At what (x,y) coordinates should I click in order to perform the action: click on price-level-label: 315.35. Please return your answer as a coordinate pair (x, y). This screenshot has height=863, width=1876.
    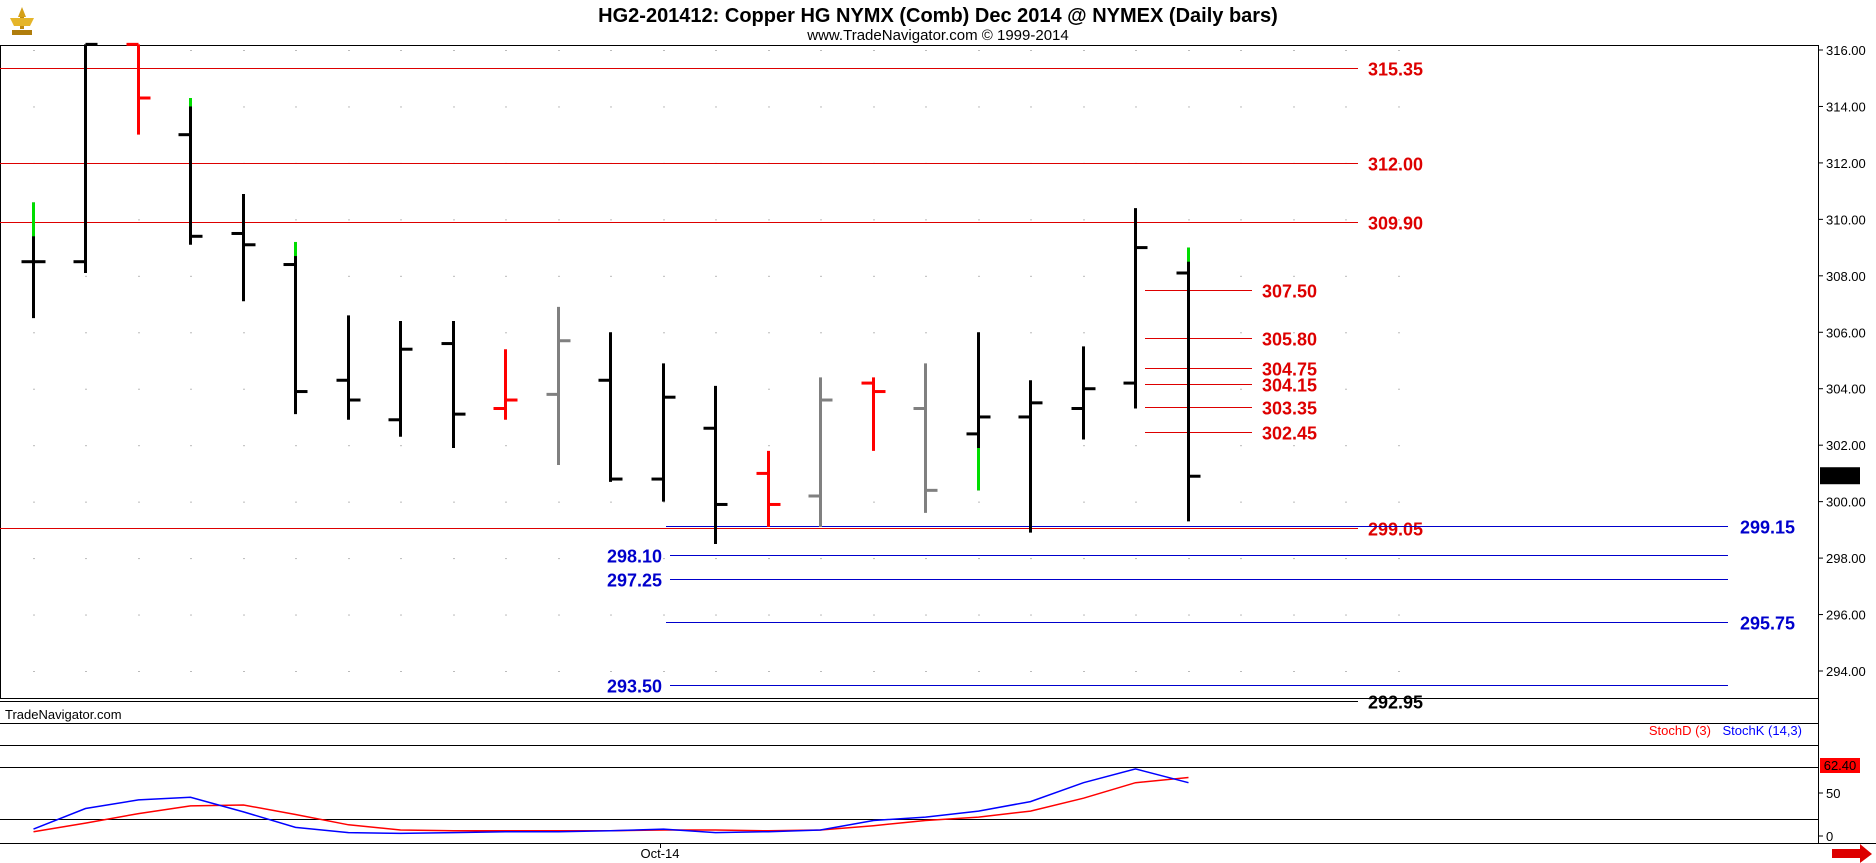
    Looking at the image, I should click on (1395, 70).